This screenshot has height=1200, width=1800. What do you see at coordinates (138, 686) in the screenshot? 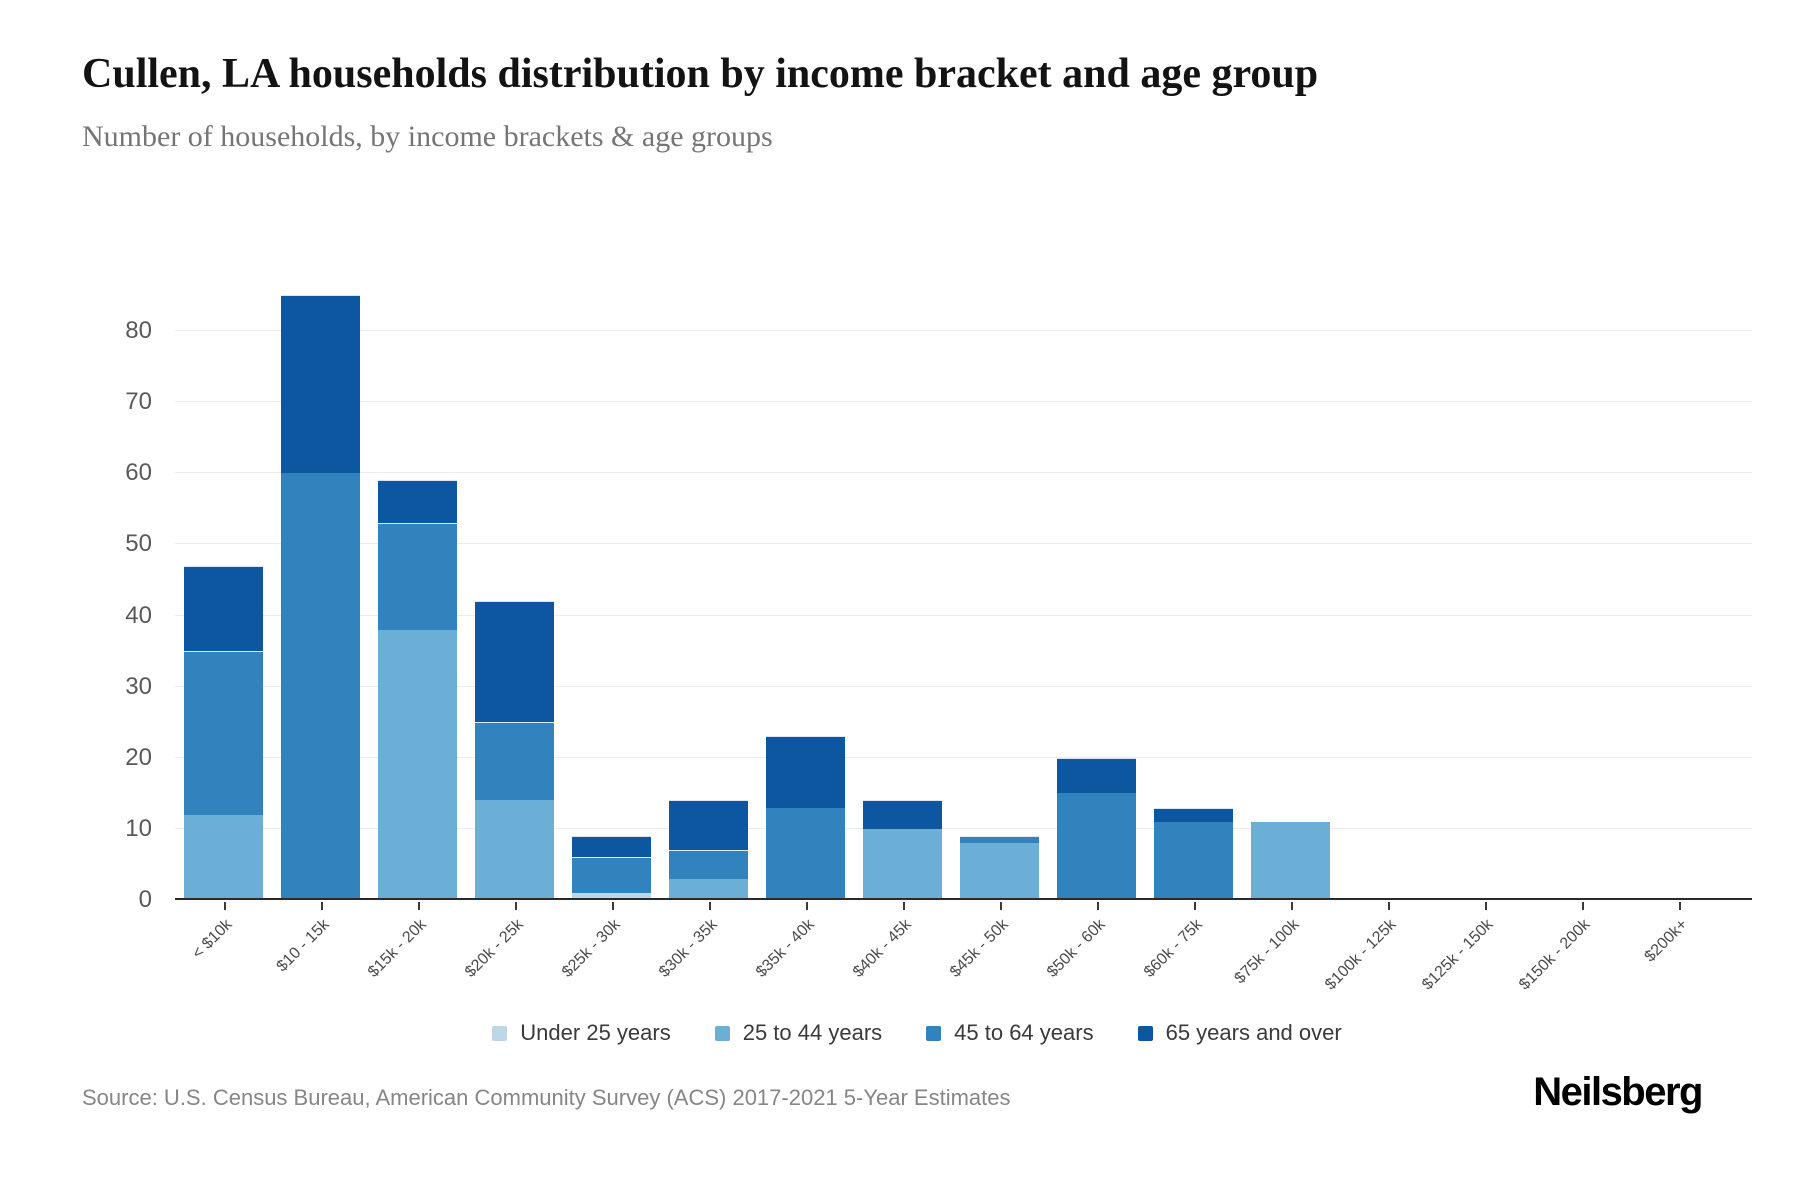
I see `y-tick-label: 30` at bounding box center [138, 686].